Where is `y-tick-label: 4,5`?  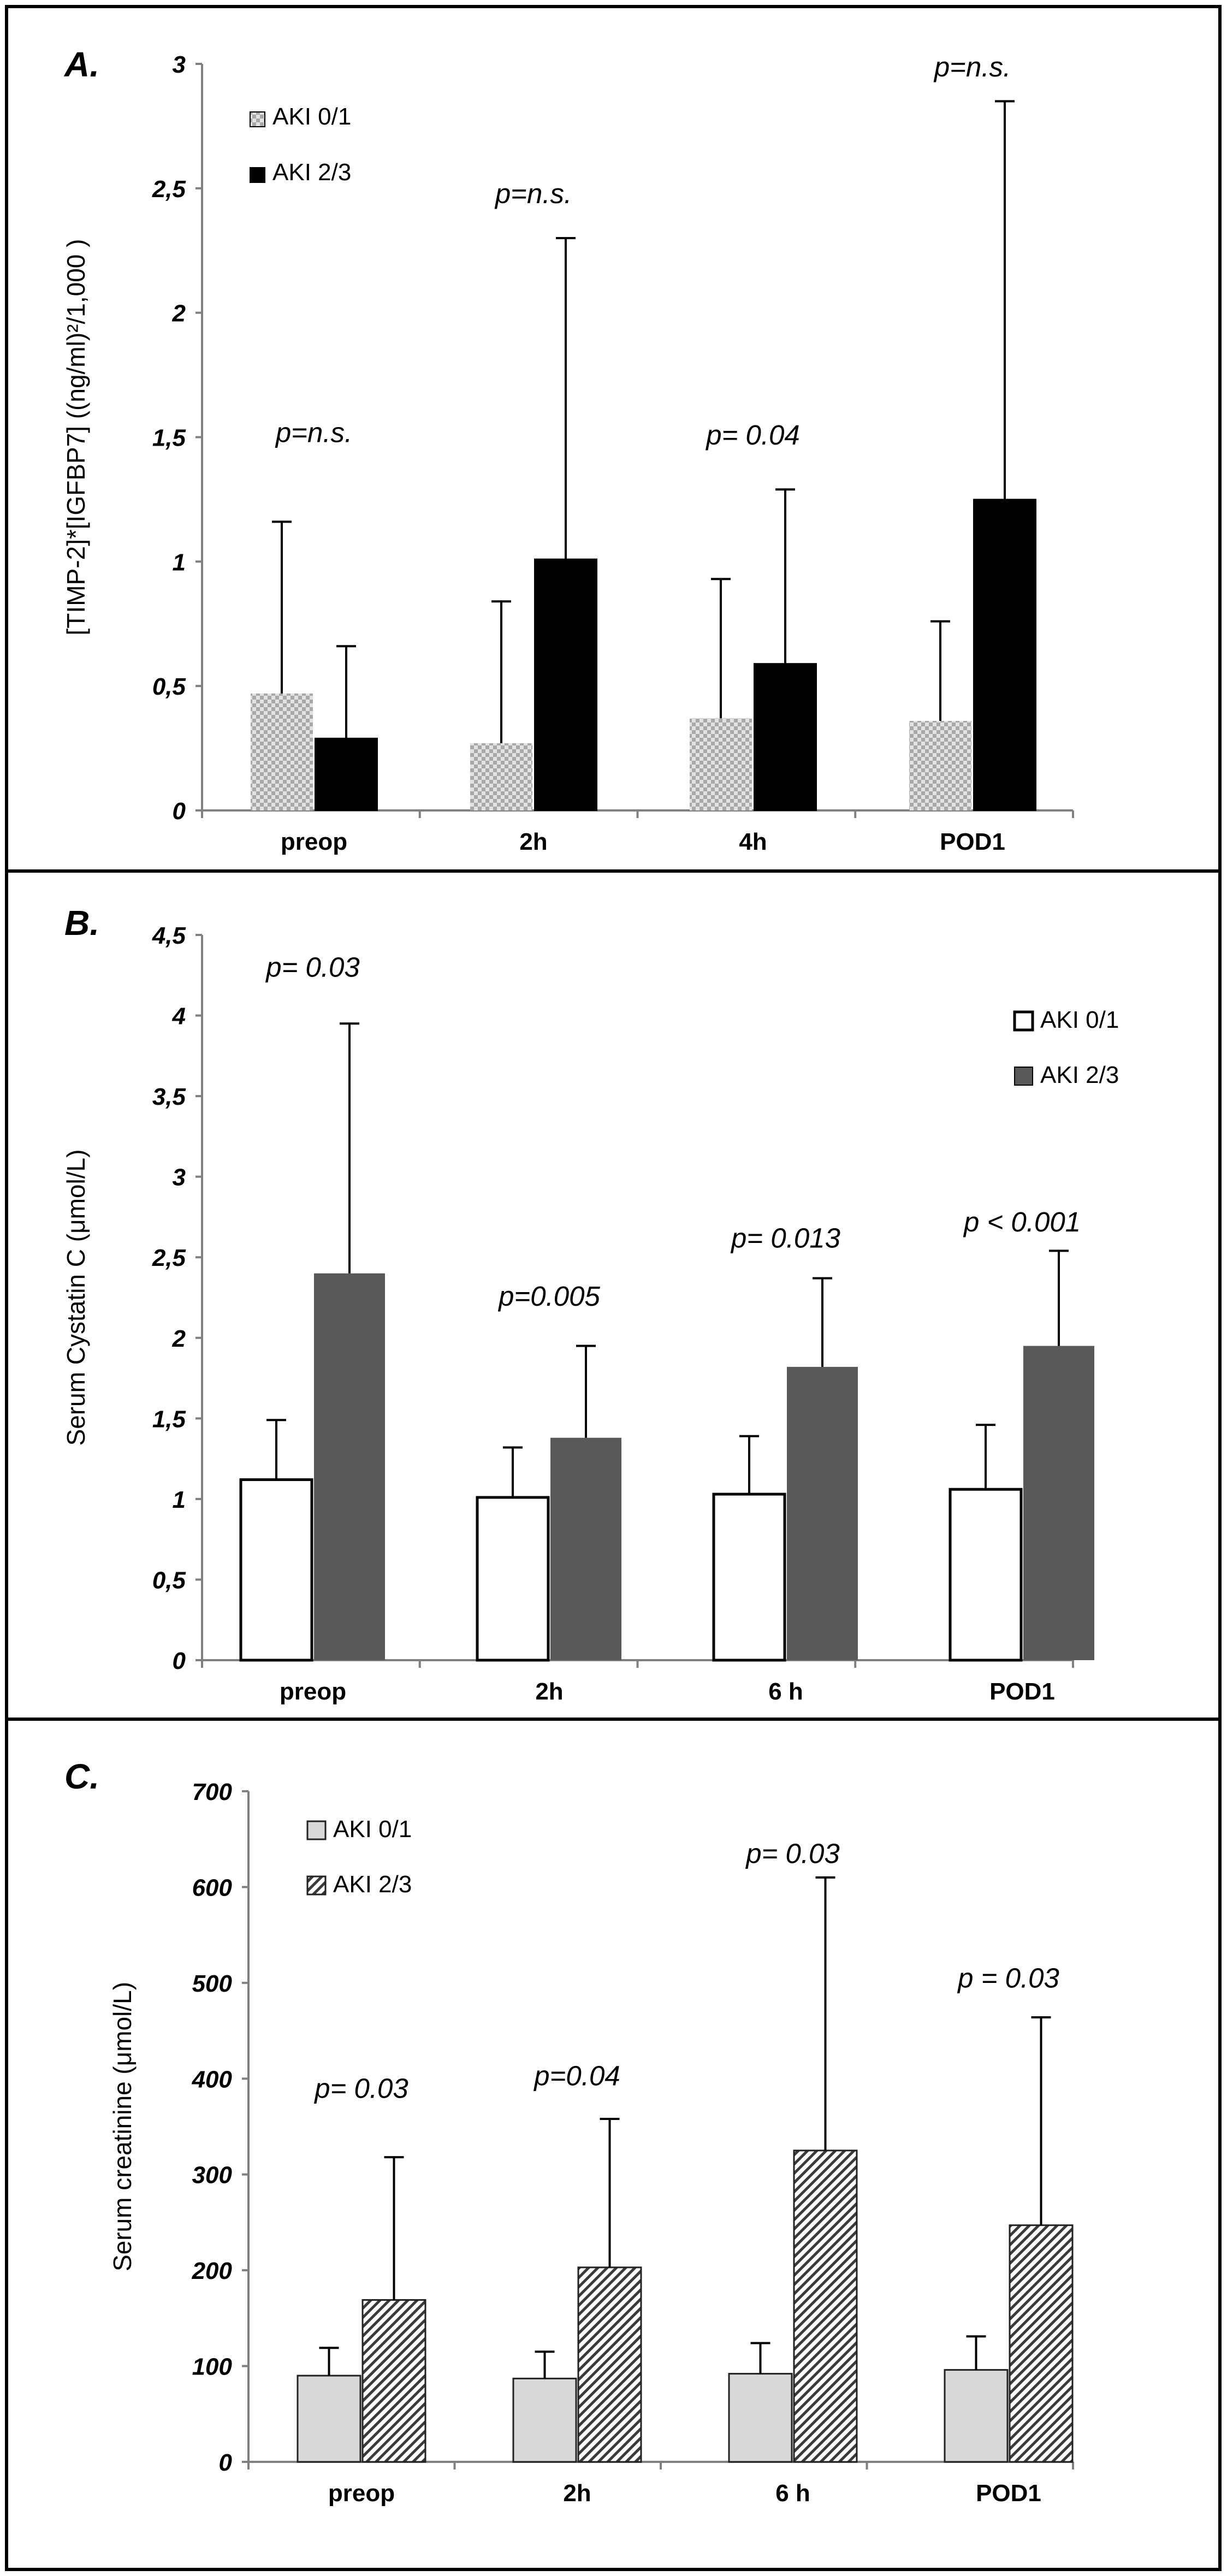
y-tick-label: 4,5 is located at coordinates (169, 935).